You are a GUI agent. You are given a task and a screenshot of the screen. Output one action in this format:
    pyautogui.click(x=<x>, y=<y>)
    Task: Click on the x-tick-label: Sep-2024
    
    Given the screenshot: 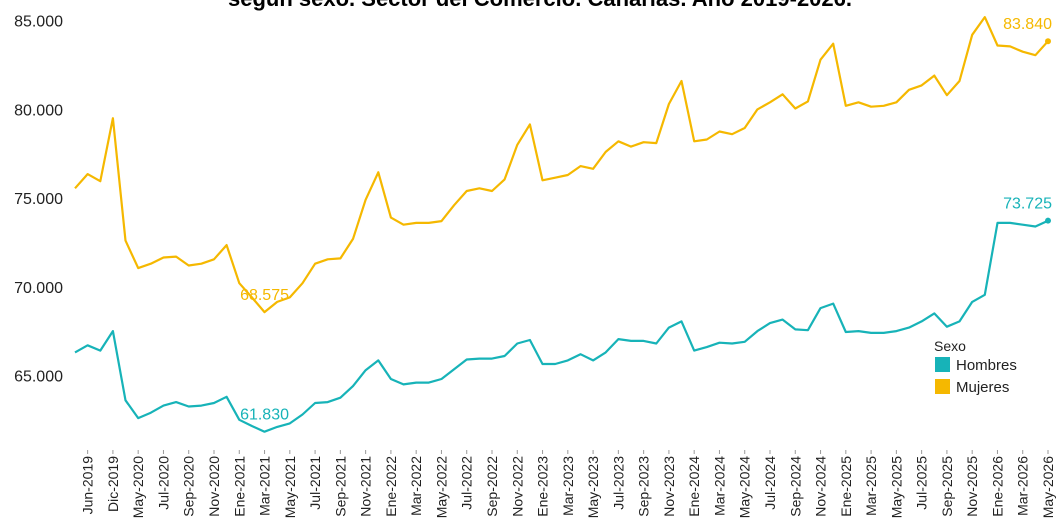 What is the action you would take?
    pyautogui.click(x=795, y=486)
    